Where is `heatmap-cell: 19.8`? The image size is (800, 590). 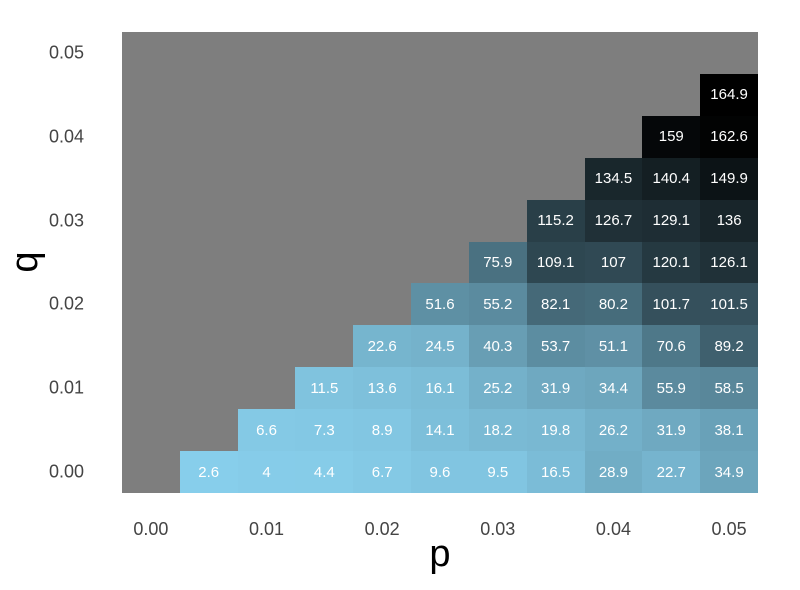 heatmap-cell: 19.8 is located at coordinates (555, 430).